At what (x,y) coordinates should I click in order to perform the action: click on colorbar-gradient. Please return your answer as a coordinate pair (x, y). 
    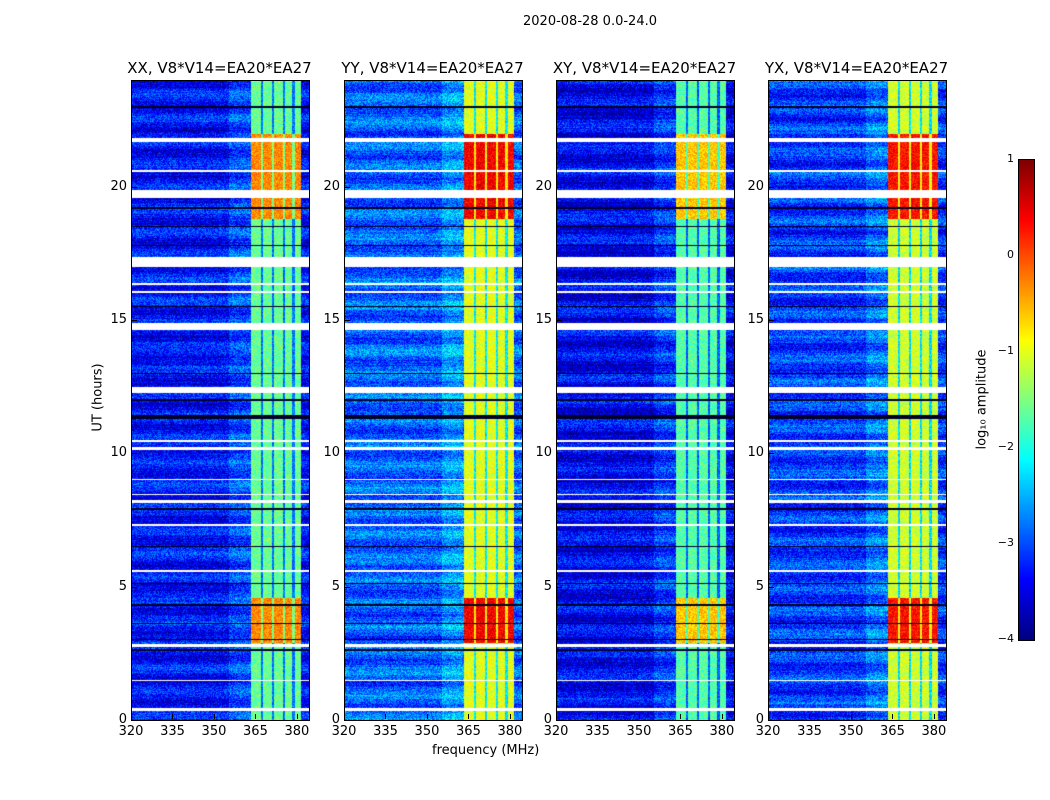
    Looking at the image, I should click on (1026, 400).